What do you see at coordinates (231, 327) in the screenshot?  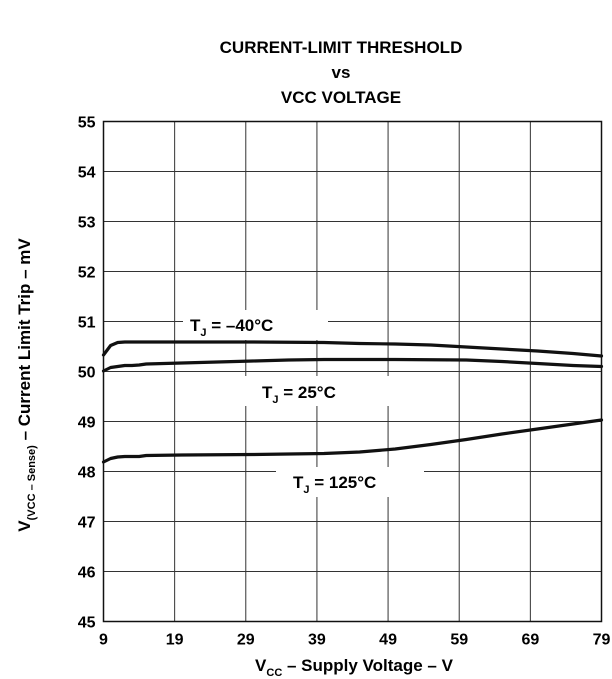 I see `series-label-minus40-text: TJ = –40°C` at bounding box center [231, 327].